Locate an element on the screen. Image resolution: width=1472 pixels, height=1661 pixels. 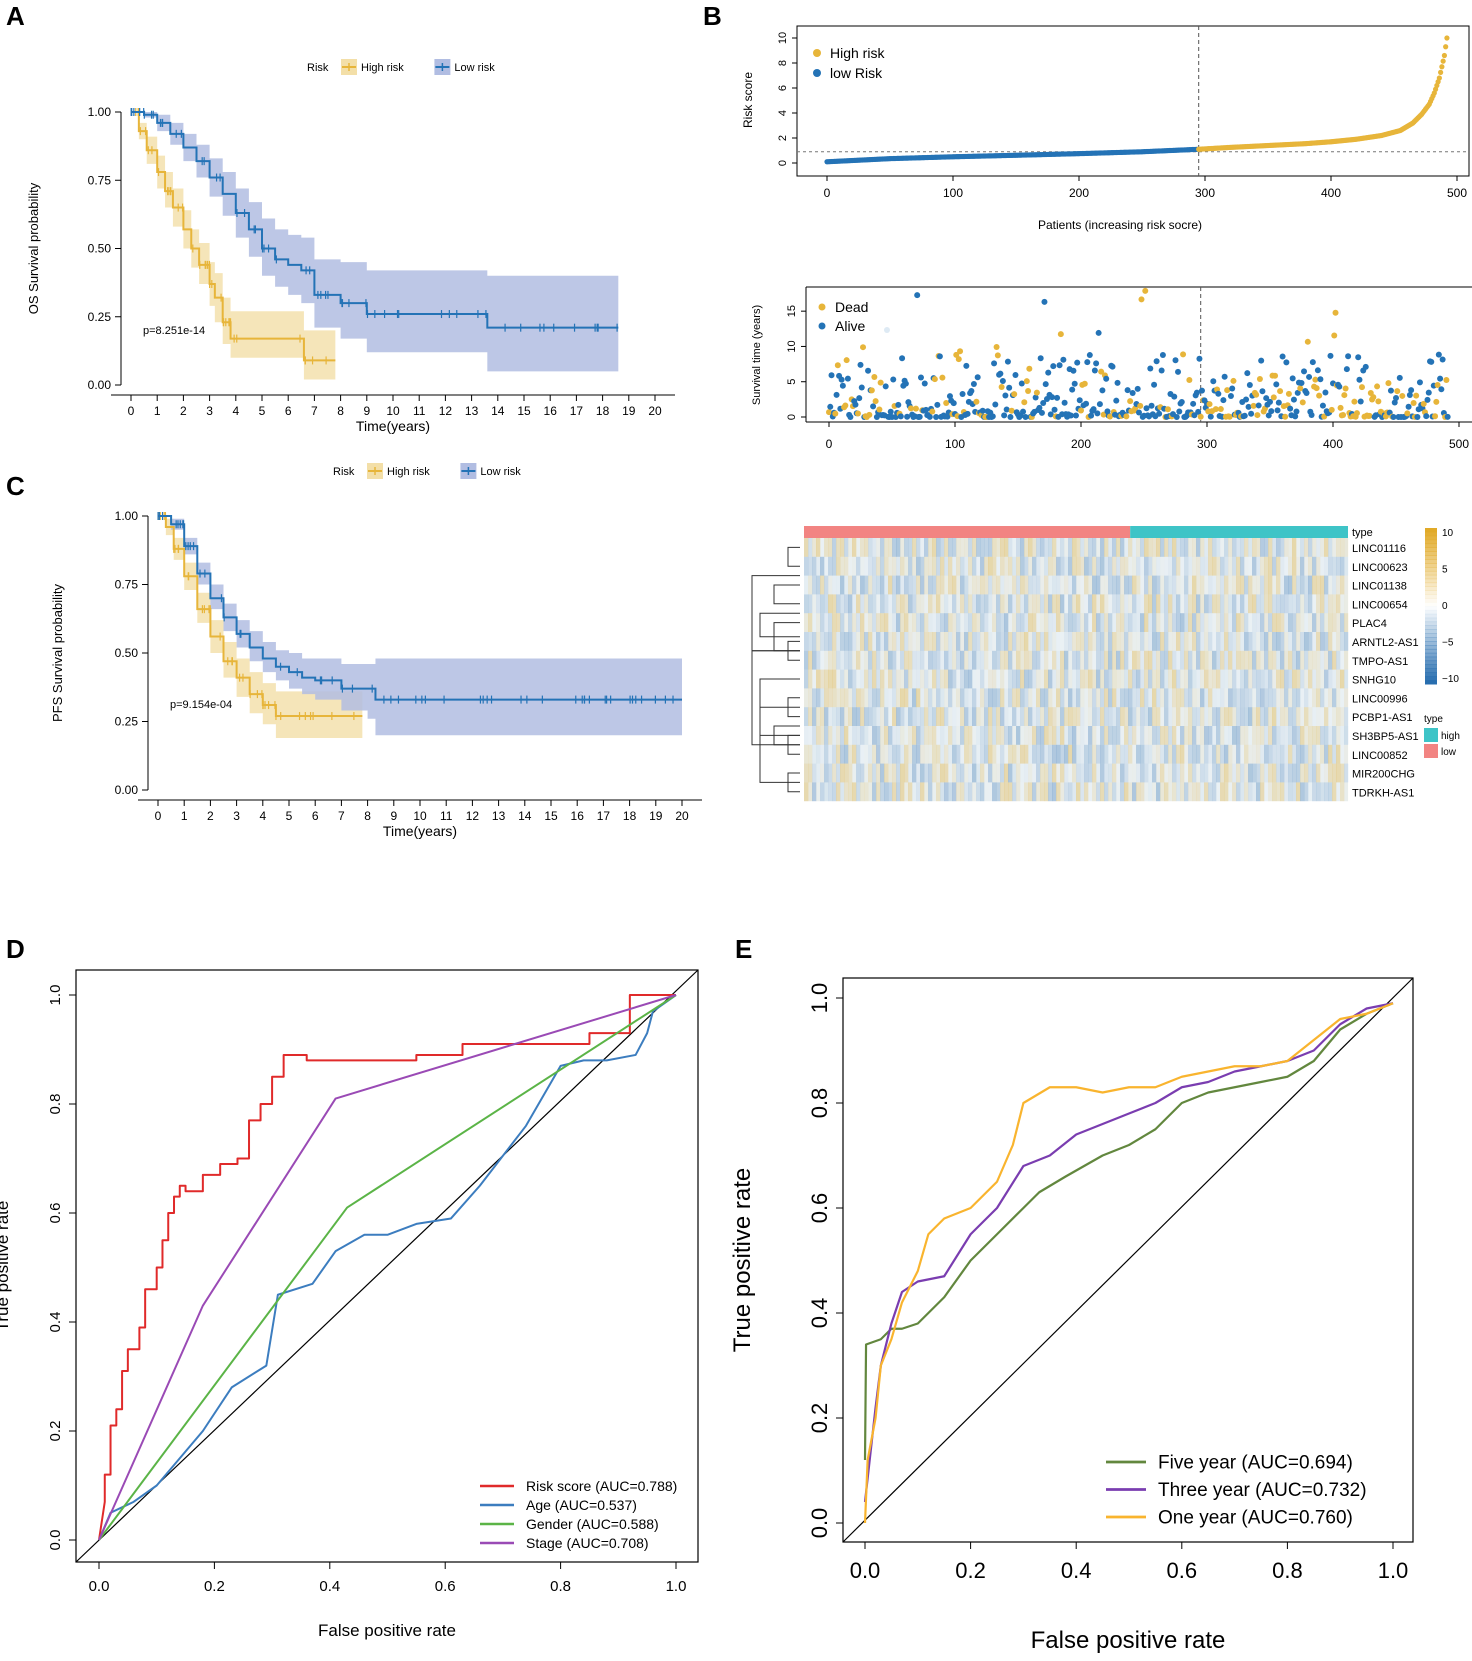
panel-label-c: C is located at coordinates (15, 486).